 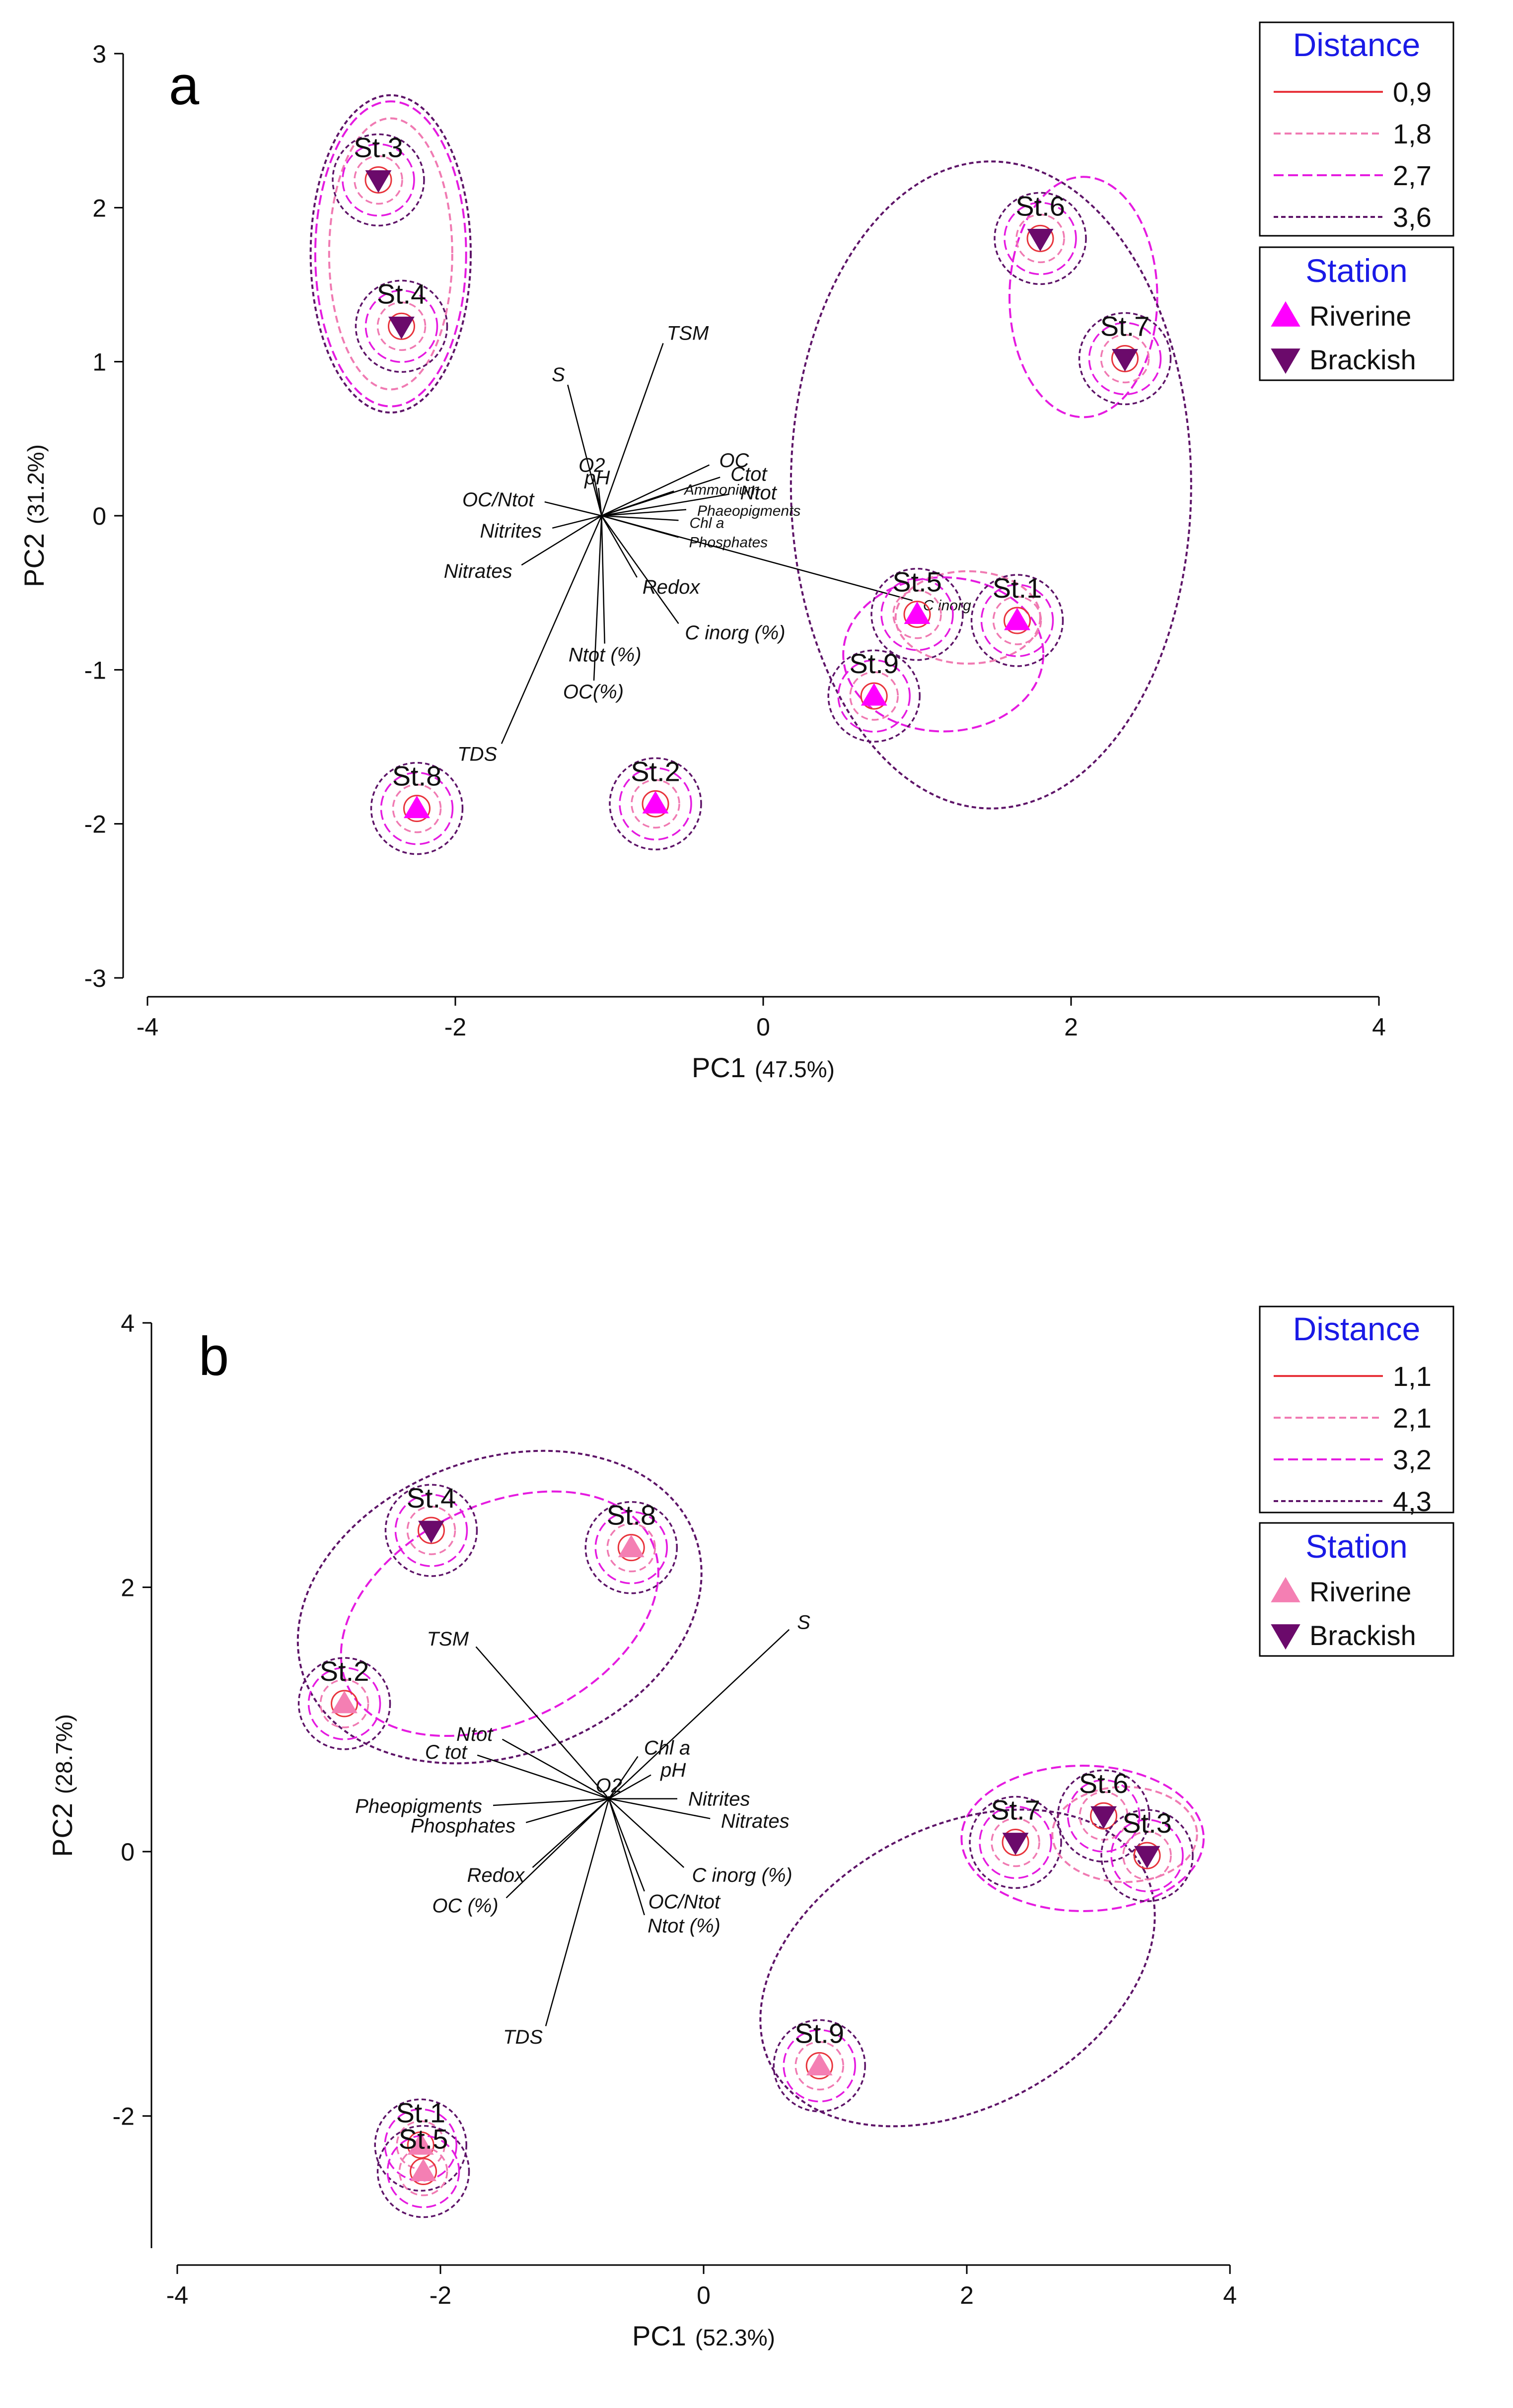 What do you see at coordinates (99, 362) in the screenshot?
I see `y-tick-label: 1` at bounding box center [99, 362].